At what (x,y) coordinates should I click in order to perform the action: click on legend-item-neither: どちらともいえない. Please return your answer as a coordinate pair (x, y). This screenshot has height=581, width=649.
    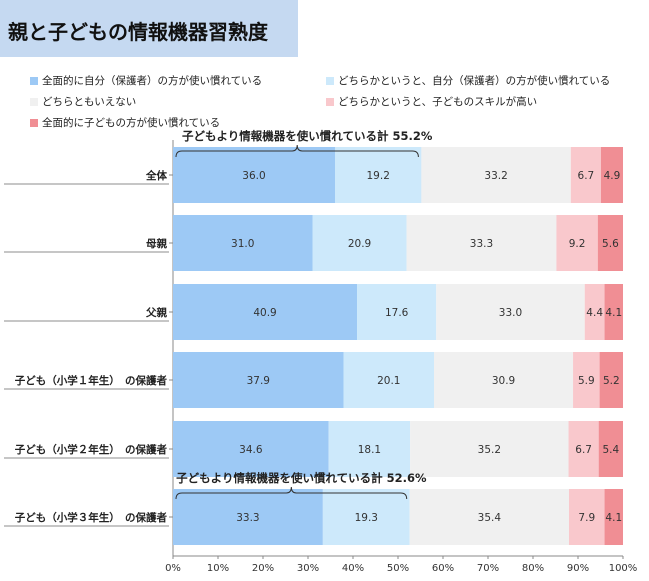
    Looking at the image, I should click on (83, 101).